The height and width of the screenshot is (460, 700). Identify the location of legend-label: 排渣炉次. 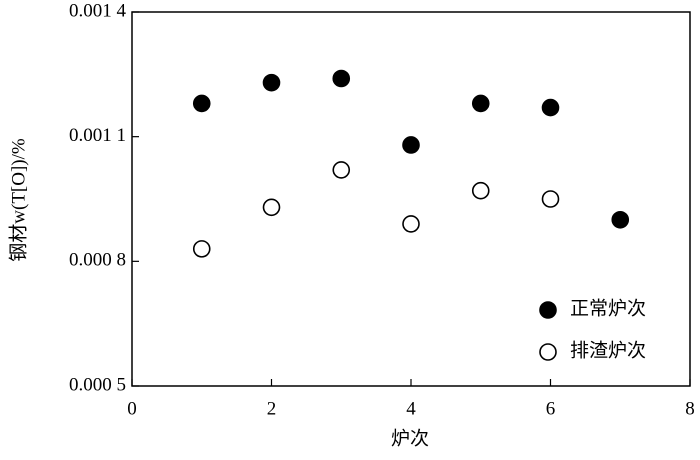
(608, 350).